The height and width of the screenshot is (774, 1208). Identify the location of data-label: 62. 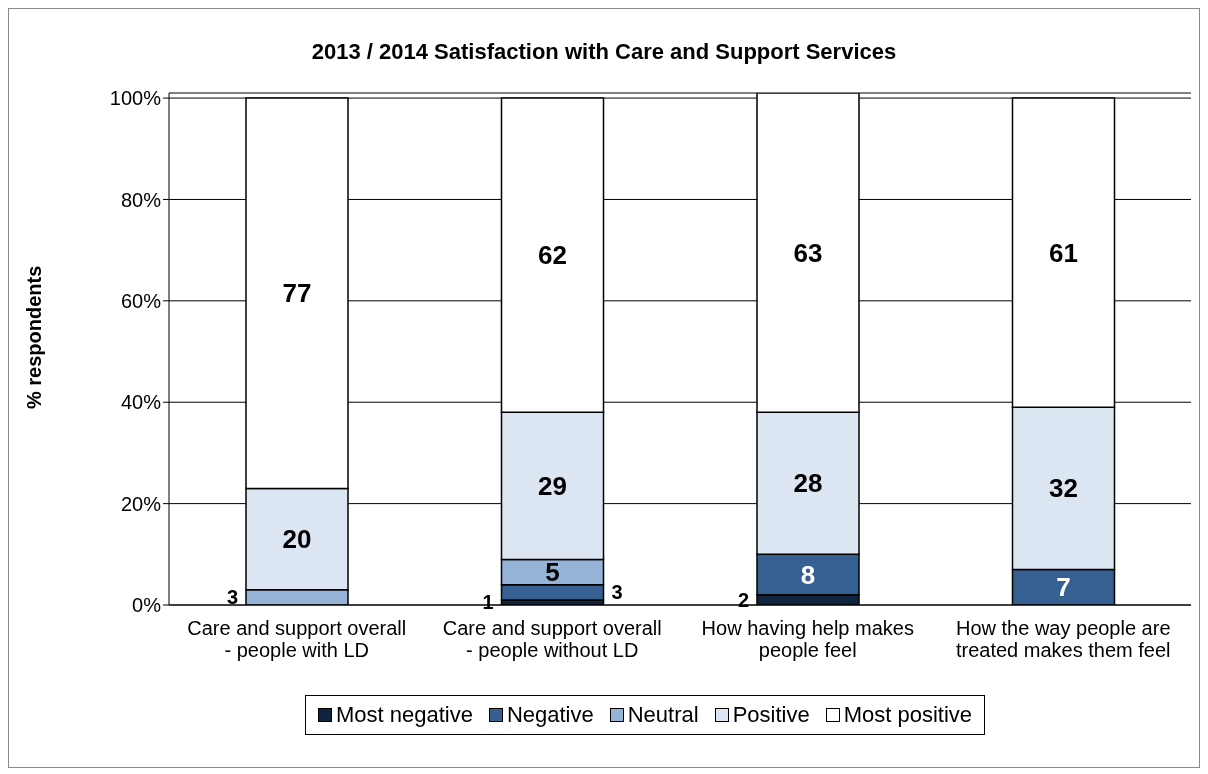
(552, 255).